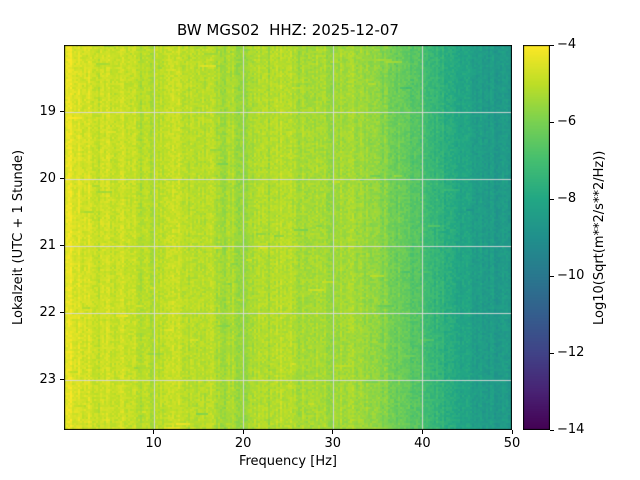 The image size is (640, 480). I want to click on x-tick-label: 40, so click(422, 443).